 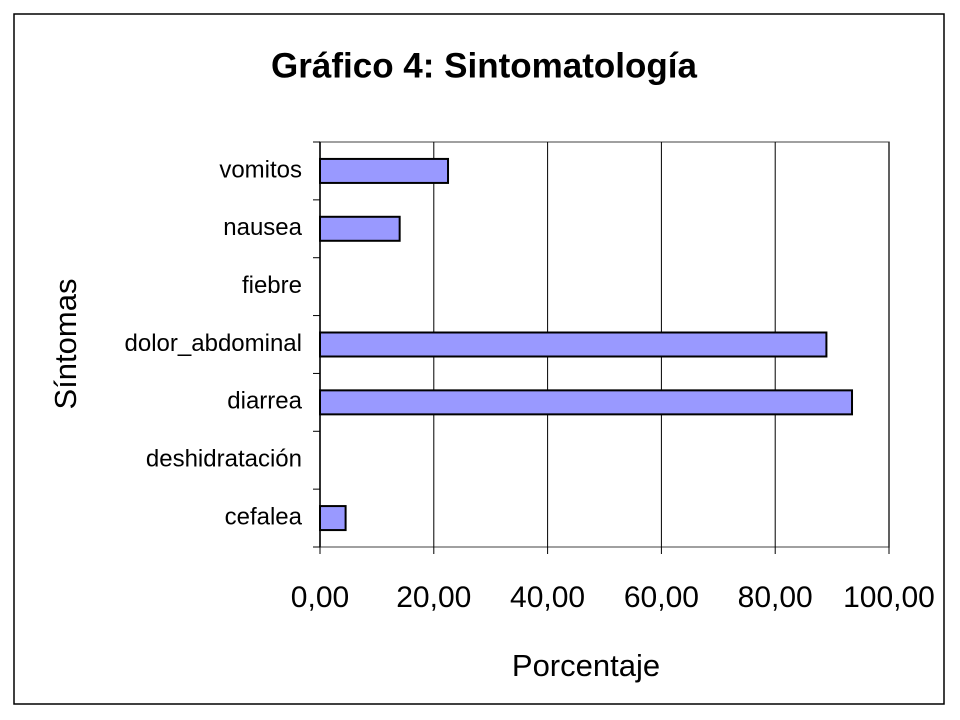 I want to click on chart-title: Gráfico 4: Sintomatología, so click(x=484, y=65).